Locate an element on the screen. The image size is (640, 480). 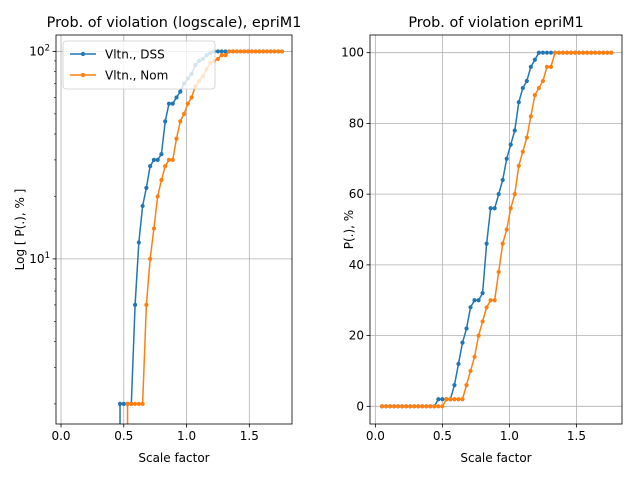
legend-entry-label: Vltn., Nom is located at coordinates (136, 76).